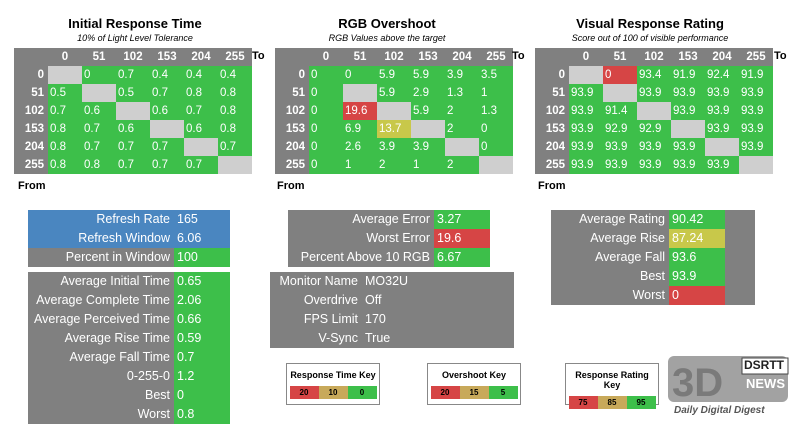 The width and height of the screenshot is (800, 432). What do you see at coordinates (697, 383) in the screenshot?
I see `svg-text: 3D` at bounding box center [697, 383].